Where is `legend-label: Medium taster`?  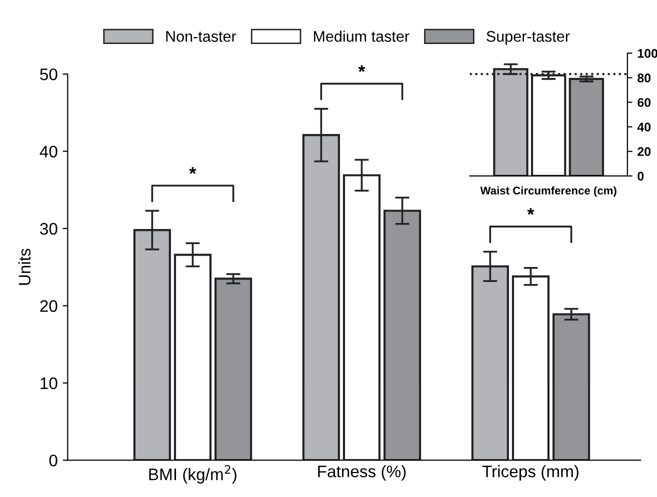 legend-label: Medium taster is located at coordinates (362, 36).